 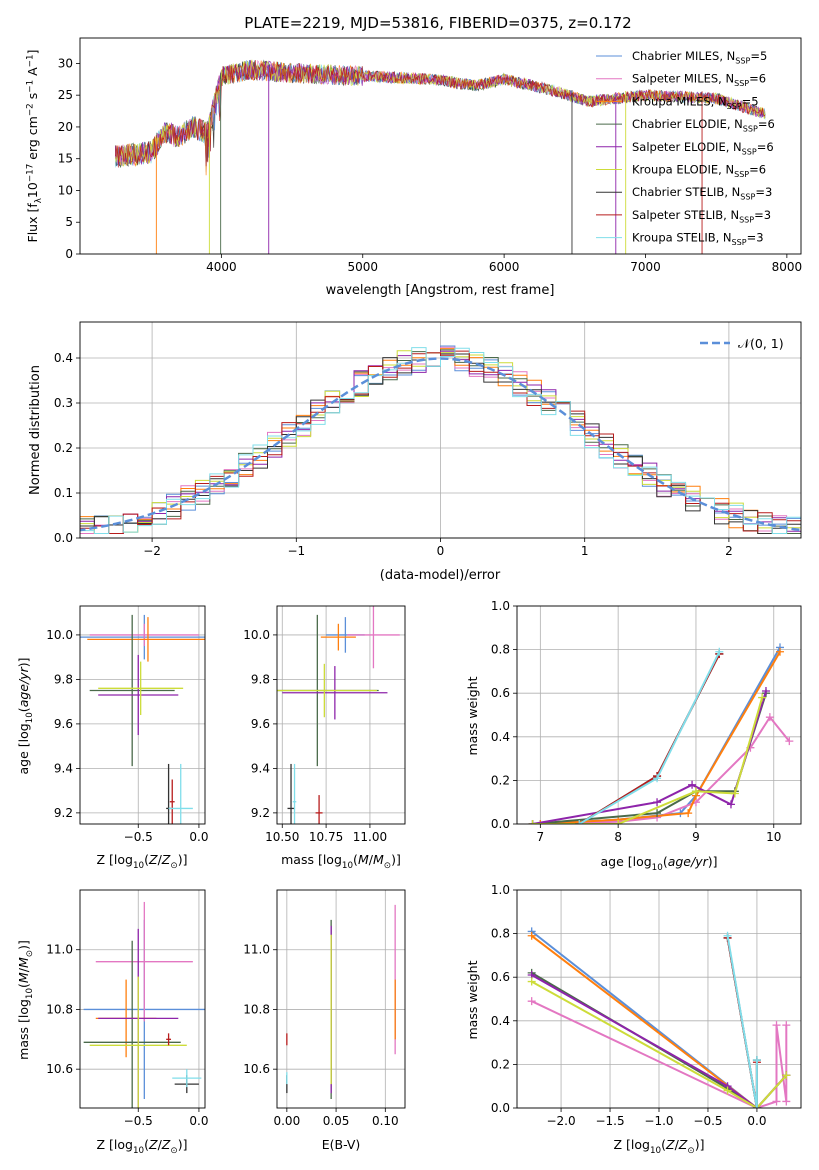 What do you see at coordinates (500, 650) in the screenshot?
I see `tick-label-y: 0.8` at bounding box center [500, 650].